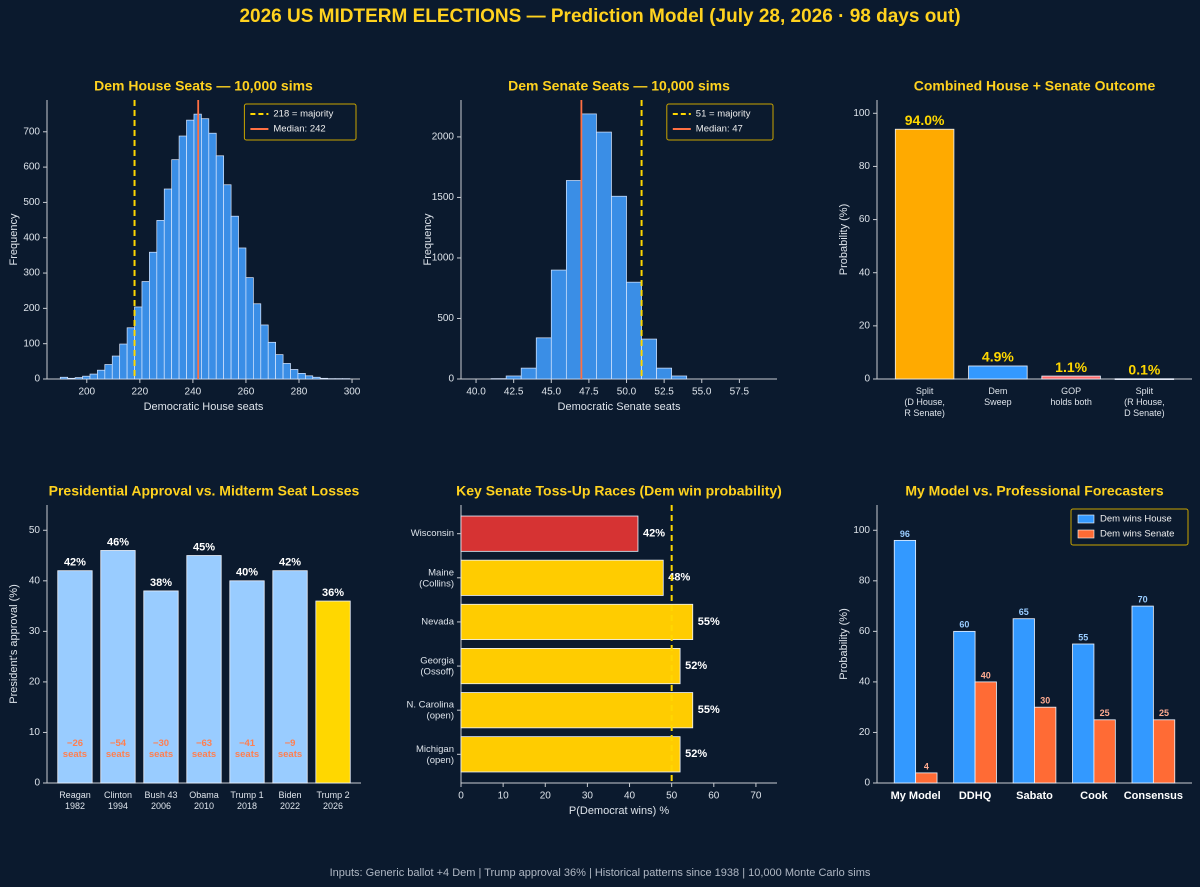 The image size is (1200, 887). What do you see at coordinates (160, 800) in the screenshot?
I see `x-tick-label: Bush 43 2006` at bounding box center [160, 800].